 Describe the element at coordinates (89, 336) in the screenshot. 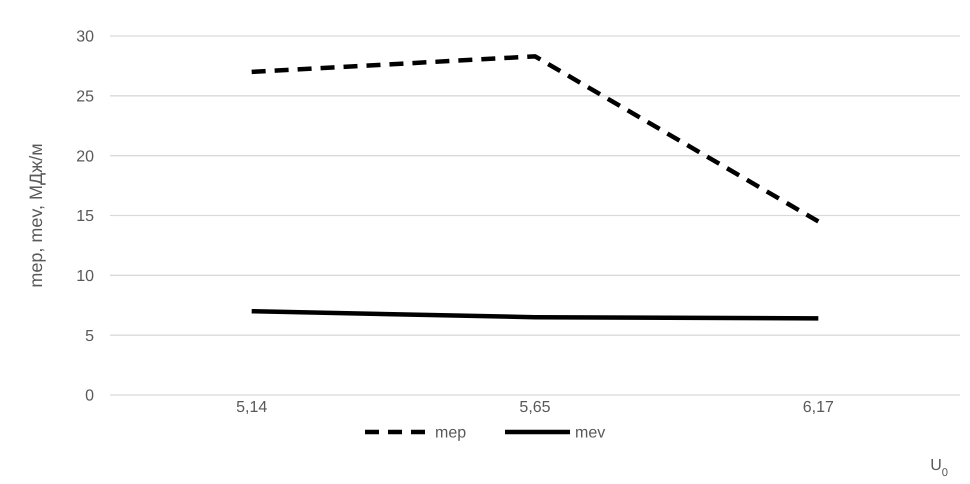

I see `y-tick-label: 5` at that location.